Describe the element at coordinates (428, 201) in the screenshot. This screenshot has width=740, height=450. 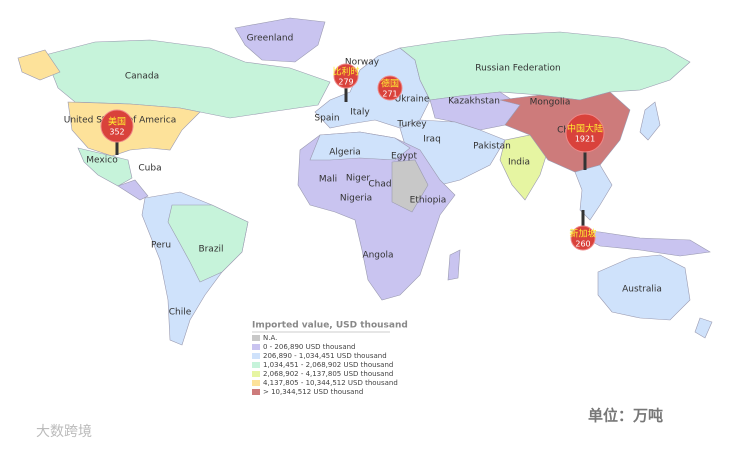
I see `country-label: Ethiopia` at that location.